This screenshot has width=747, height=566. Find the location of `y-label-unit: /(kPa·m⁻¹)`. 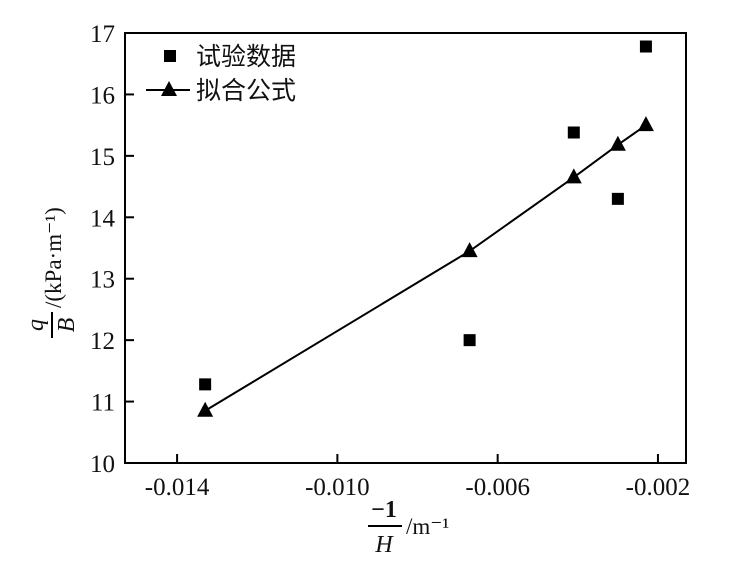

y-label-unit: /(kPa·m⁻¹) is located at coordinates (53, 257).